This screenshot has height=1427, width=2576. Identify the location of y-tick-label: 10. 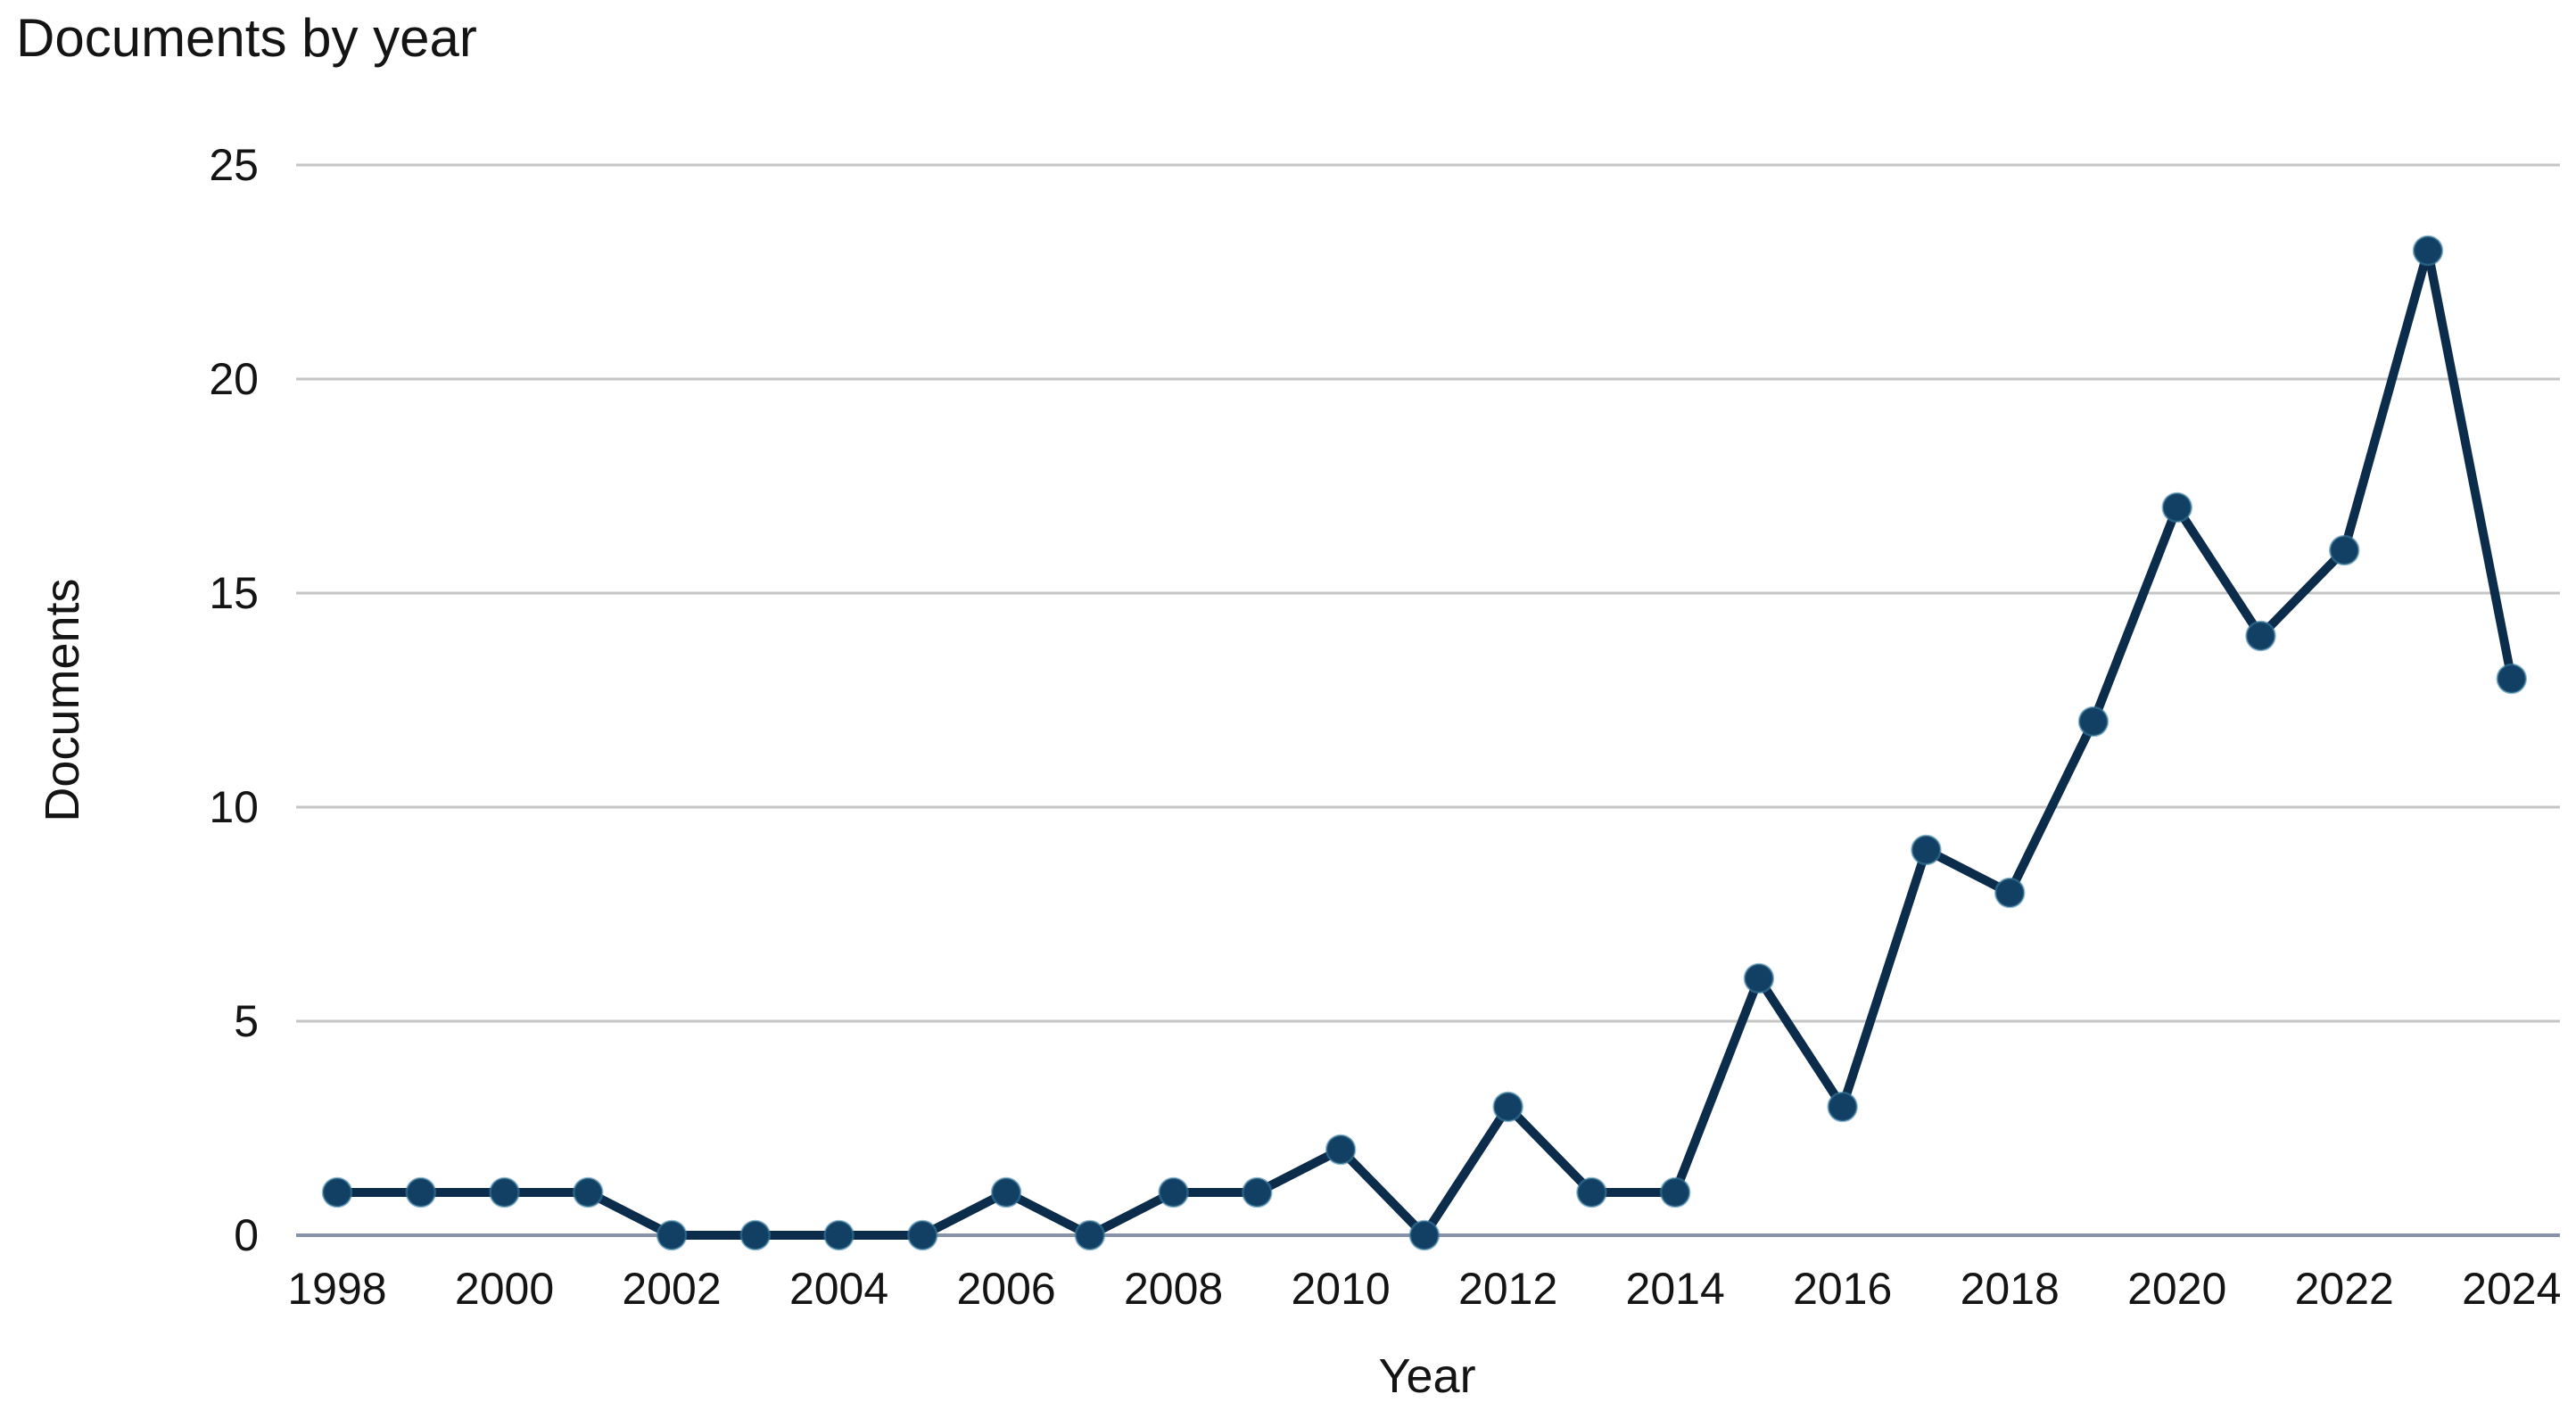
(234, 807).